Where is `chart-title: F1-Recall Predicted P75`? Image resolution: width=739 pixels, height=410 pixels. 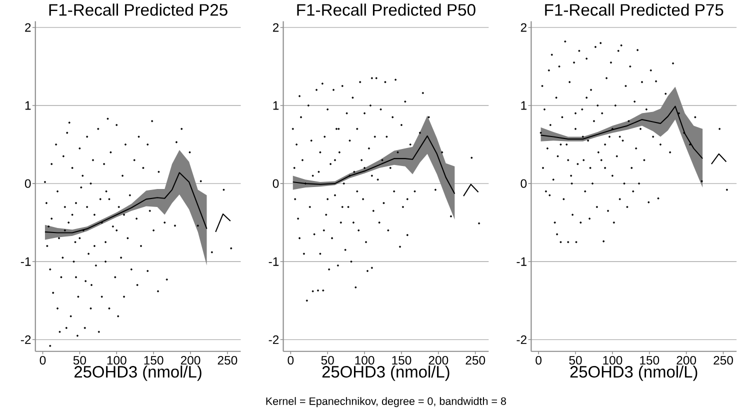 chart-title: F1-Recall Predicted P75 is located at coordinates (634, 10).